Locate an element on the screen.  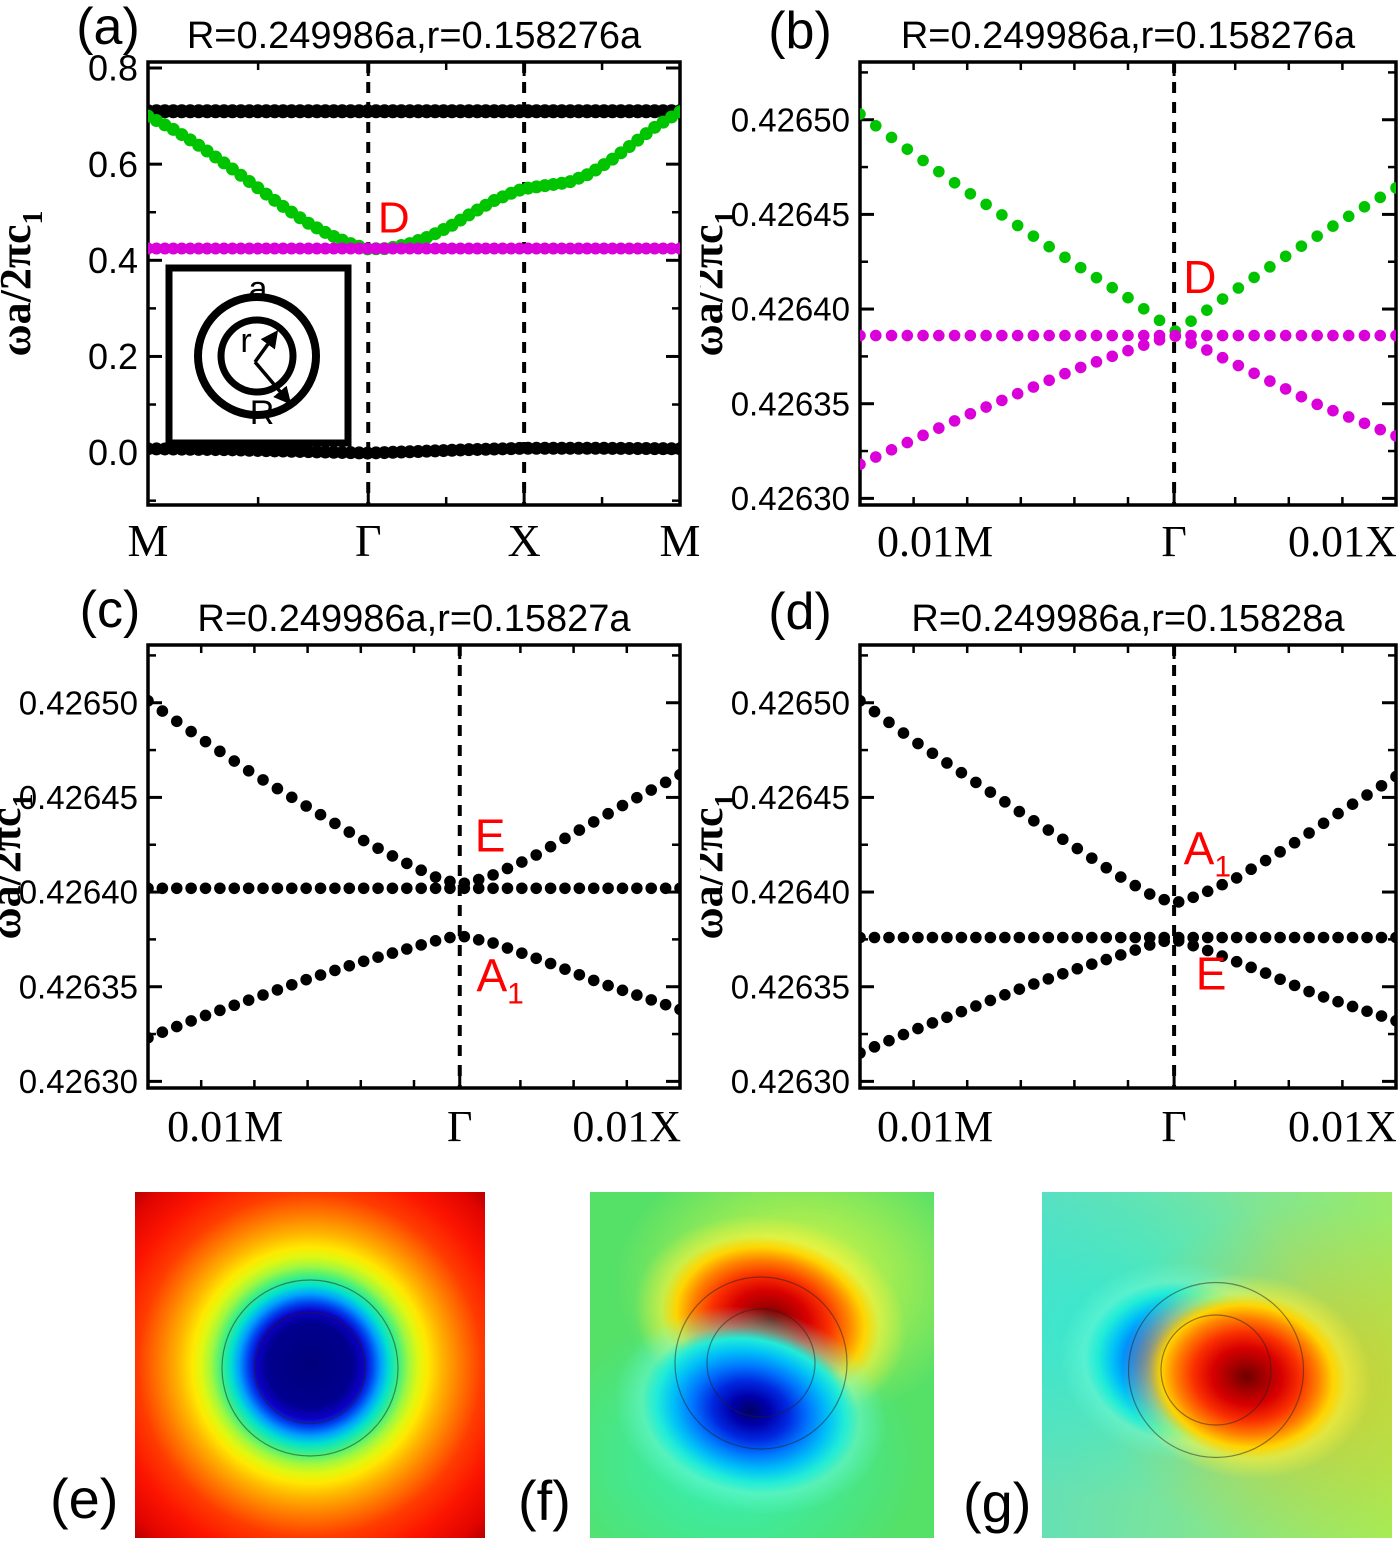
panel-letter: (b) is located at coordinates (800, 31).